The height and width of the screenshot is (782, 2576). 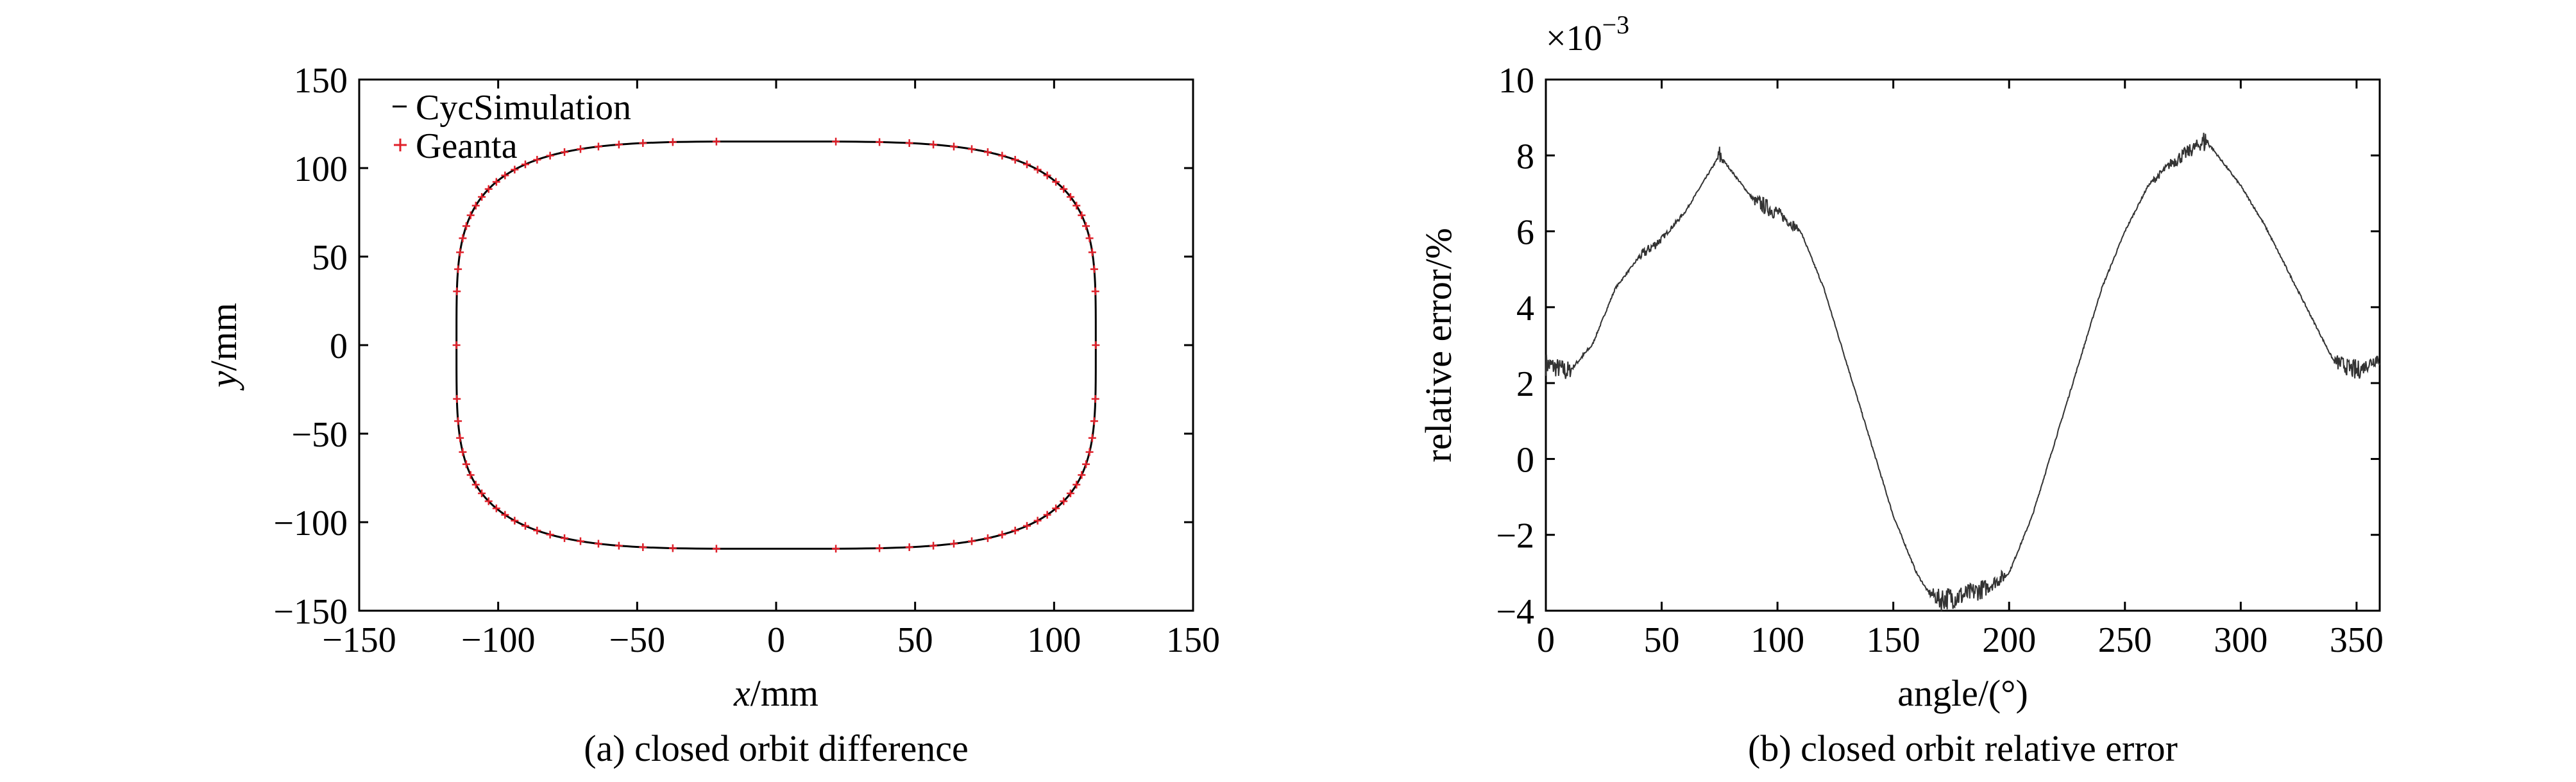 I want to click on b-ytick-label: 8, so click(x=1525, y=156).